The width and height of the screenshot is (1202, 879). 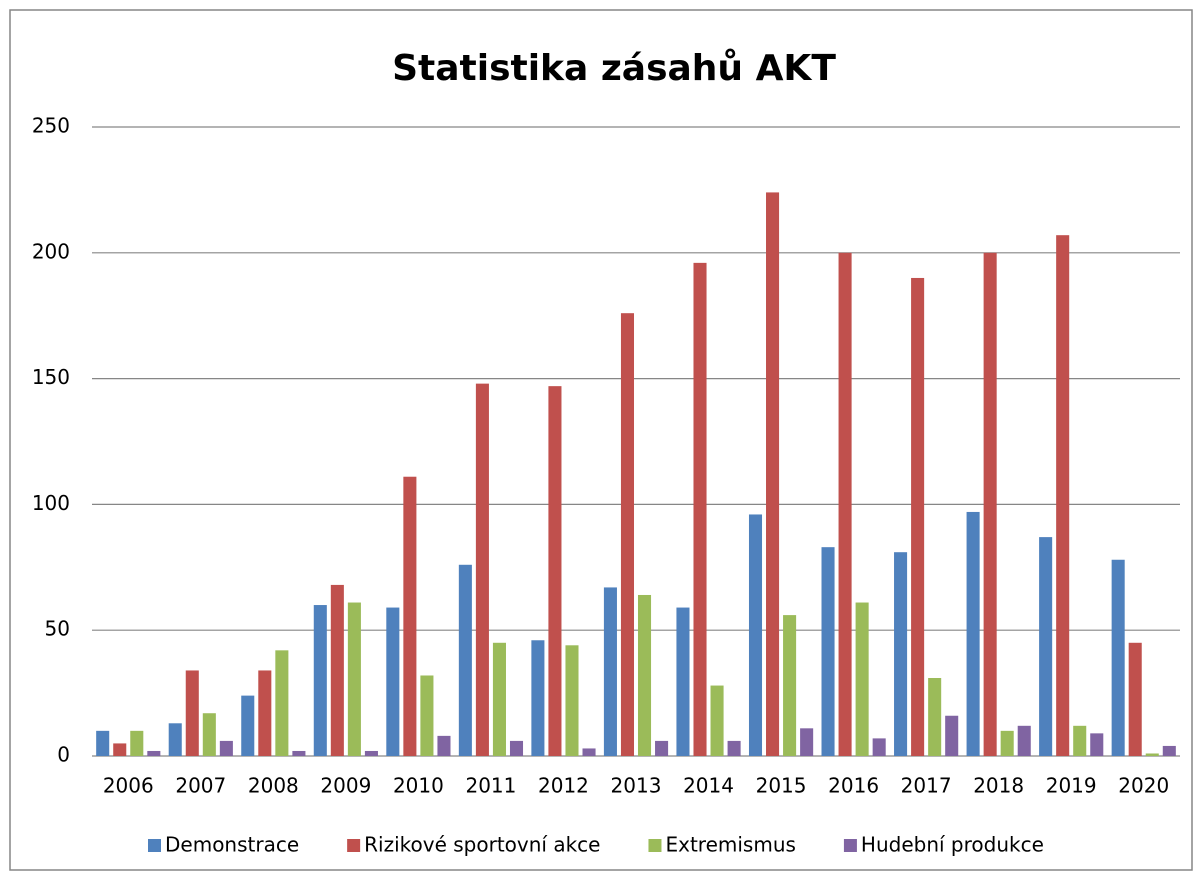 I want to click on y-tick-label: 250, so click(x=51, y=126).